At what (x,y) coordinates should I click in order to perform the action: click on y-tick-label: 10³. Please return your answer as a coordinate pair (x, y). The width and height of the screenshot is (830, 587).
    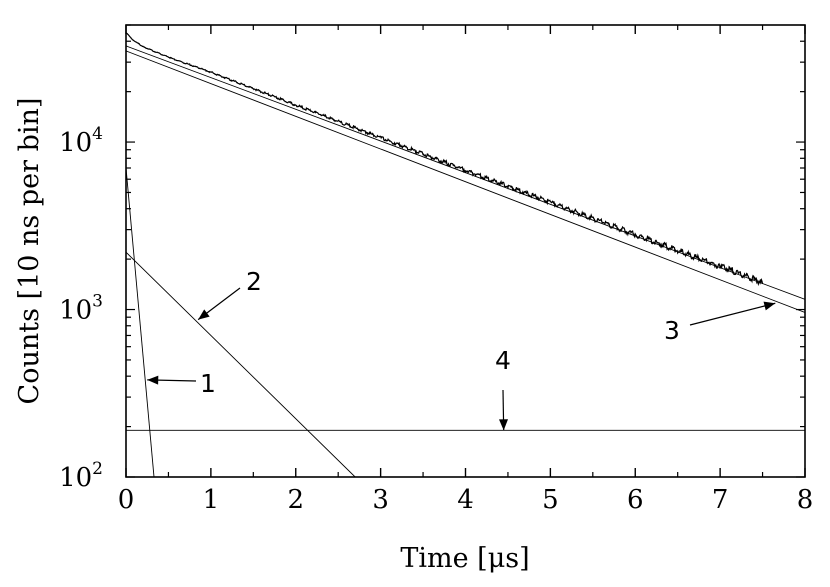
    Looking at the image, I should click on (81, 309).